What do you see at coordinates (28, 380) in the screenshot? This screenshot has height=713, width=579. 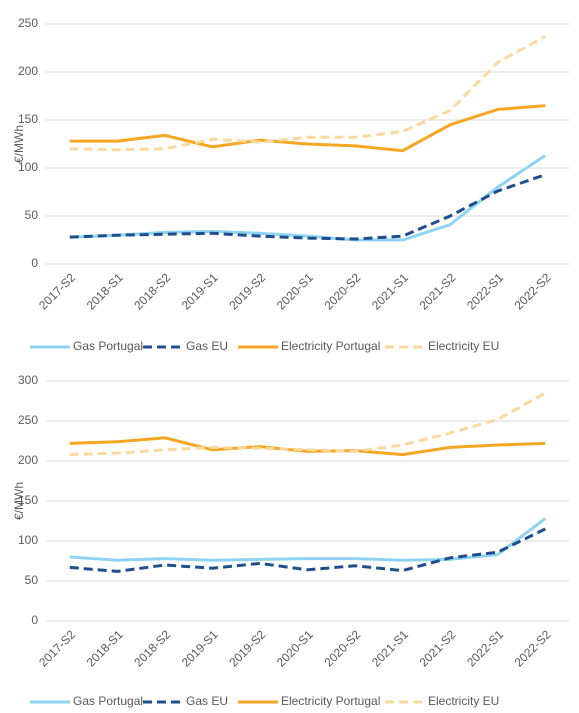 I see `y-tick-label: 300` at bounding box center [28, 380].